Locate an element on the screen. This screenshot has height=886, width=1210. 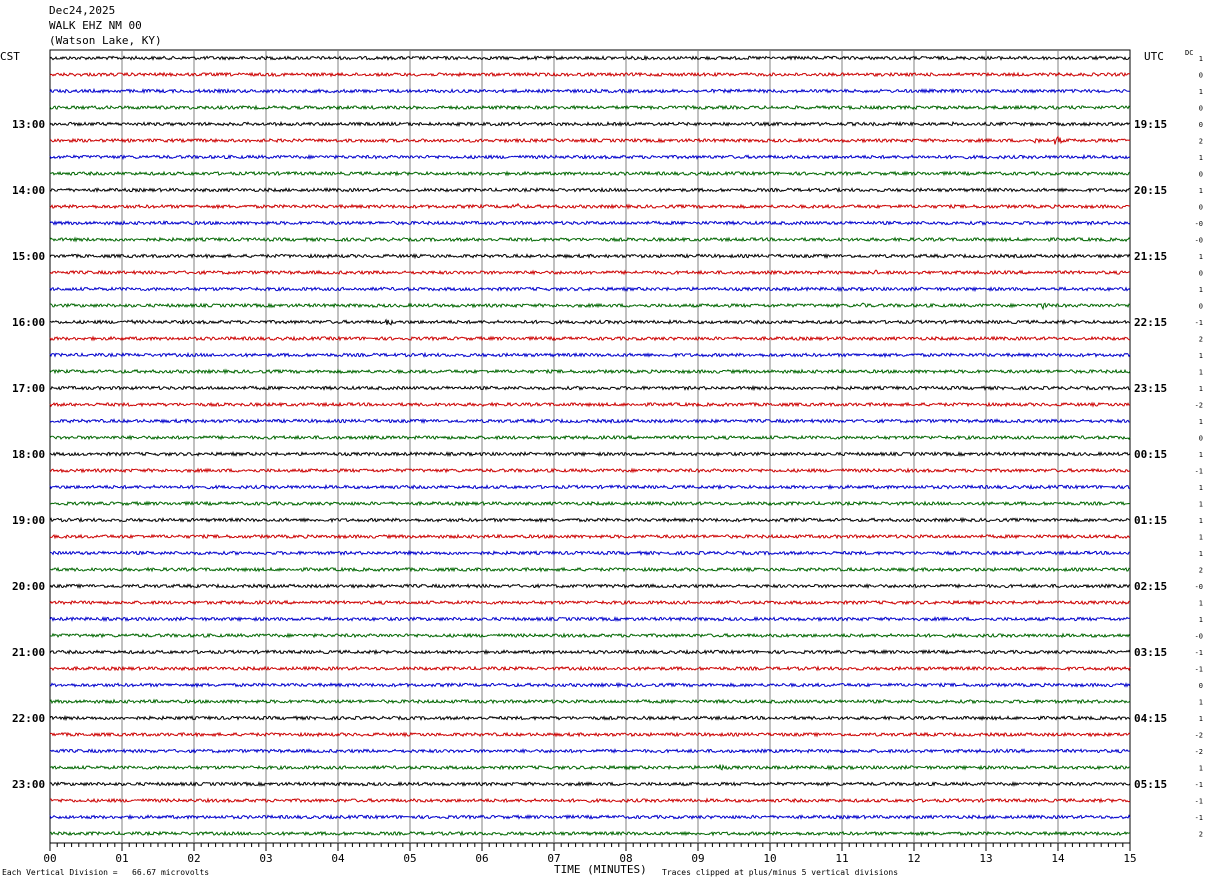
left-timezone-label: CST is located at coordinates (10, 56).